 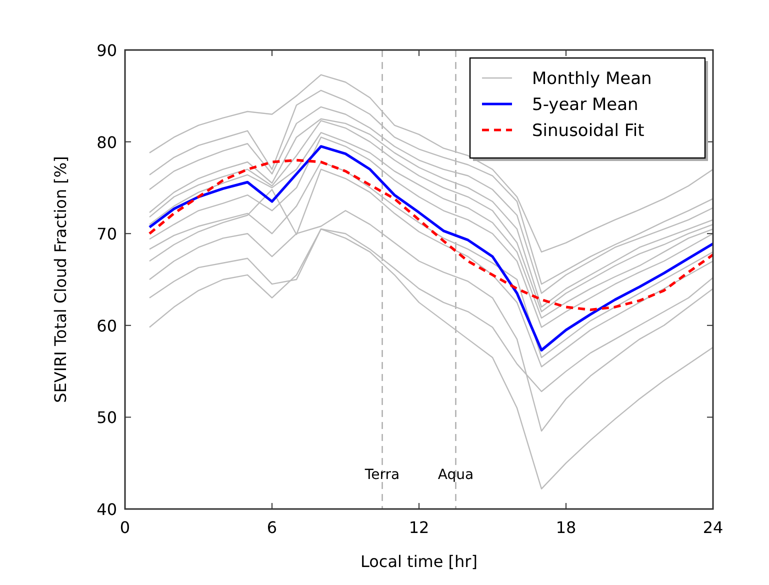 I want to click on ref-line-label: Aqua, so click(x=456, y=475).